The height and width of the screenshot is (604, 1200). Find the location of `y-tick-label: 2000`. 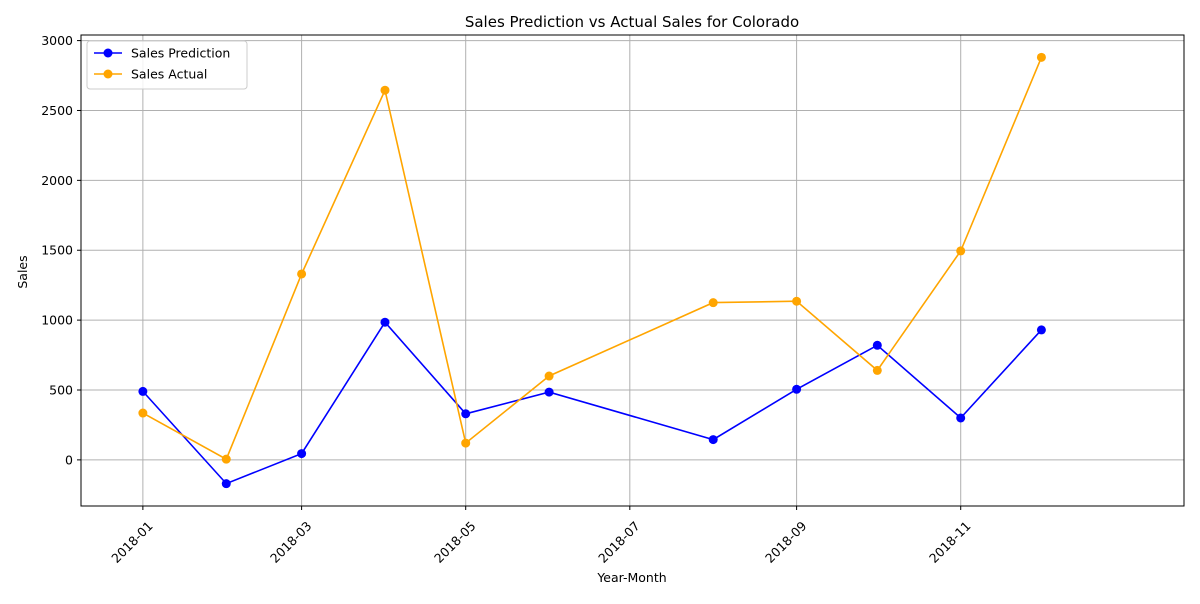

y-tick-label: 2000 is located at coordinates (57, 180).